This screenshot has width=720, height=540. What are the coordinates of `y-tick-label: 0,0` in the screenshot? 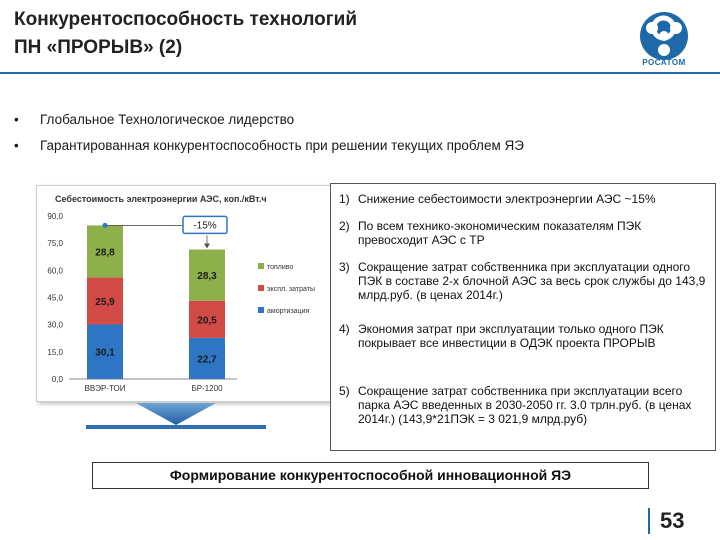 It's located at (58, 379).